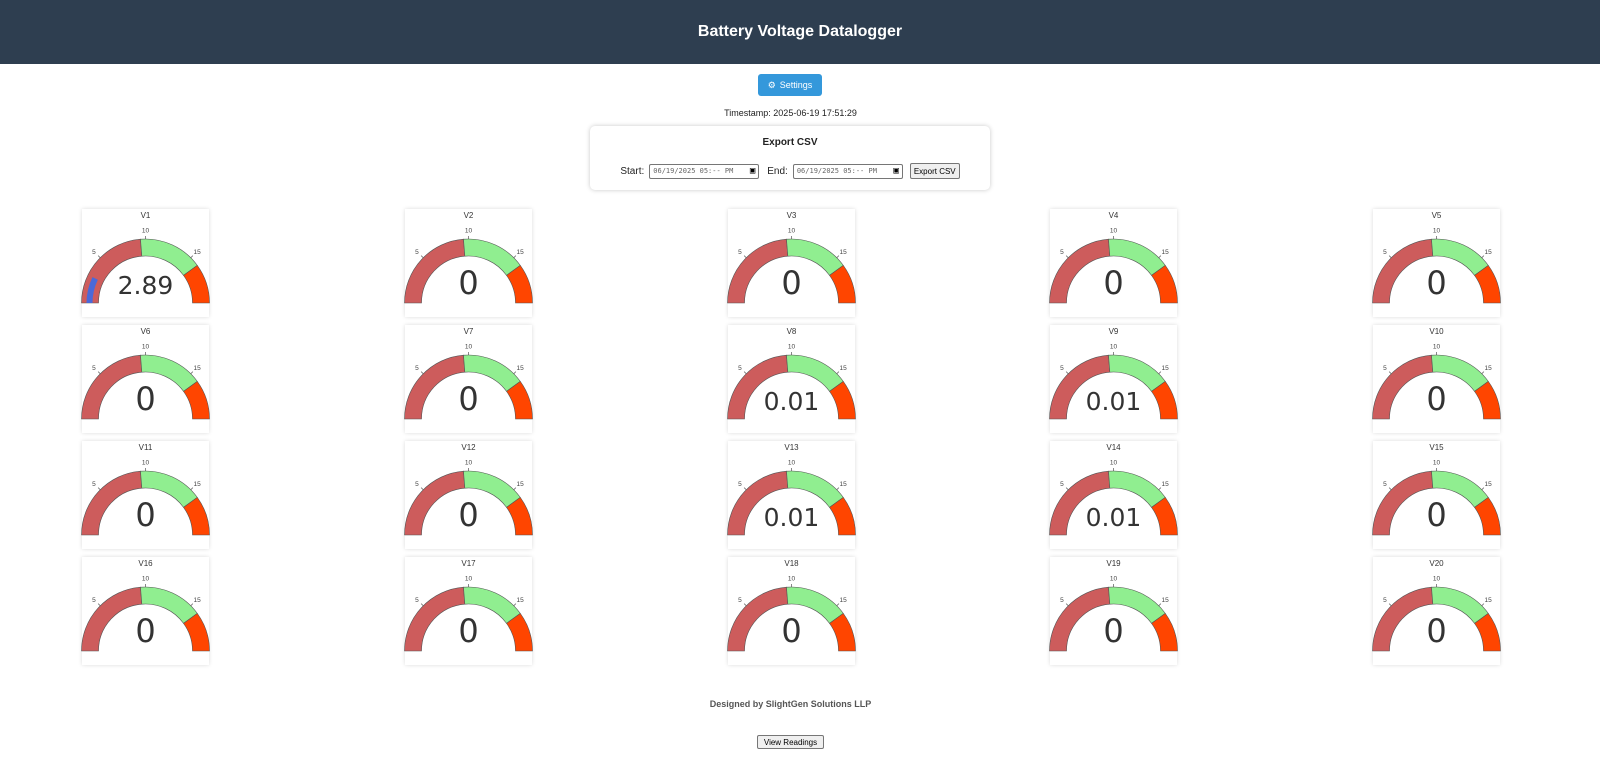 This screenshot has width=1600, height=758. I want to click on gauge-card: V12 5 10 15 0, so click(468, 495).